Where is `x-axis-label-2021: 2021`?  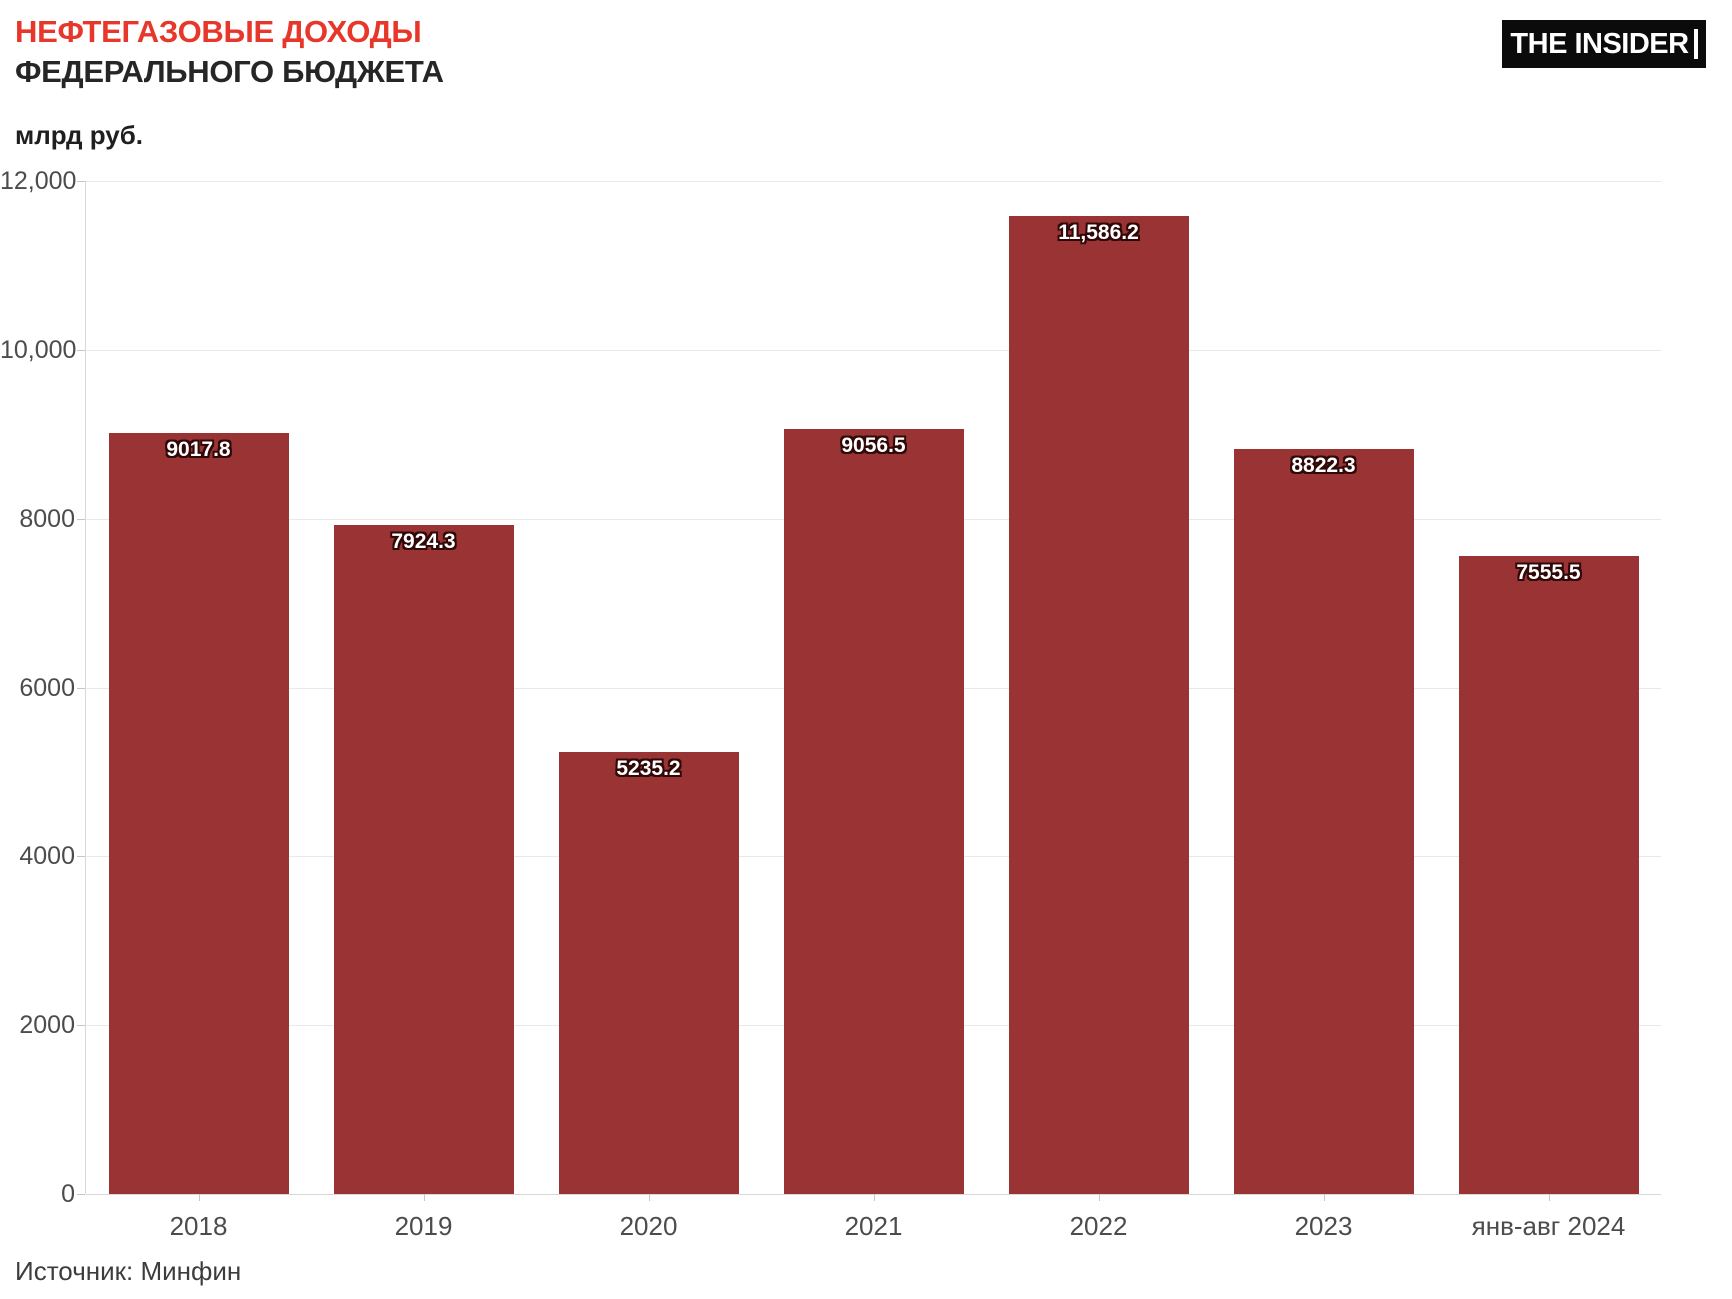 x-axis-label-2021: 2021 is located at coordinates (873, 1226).